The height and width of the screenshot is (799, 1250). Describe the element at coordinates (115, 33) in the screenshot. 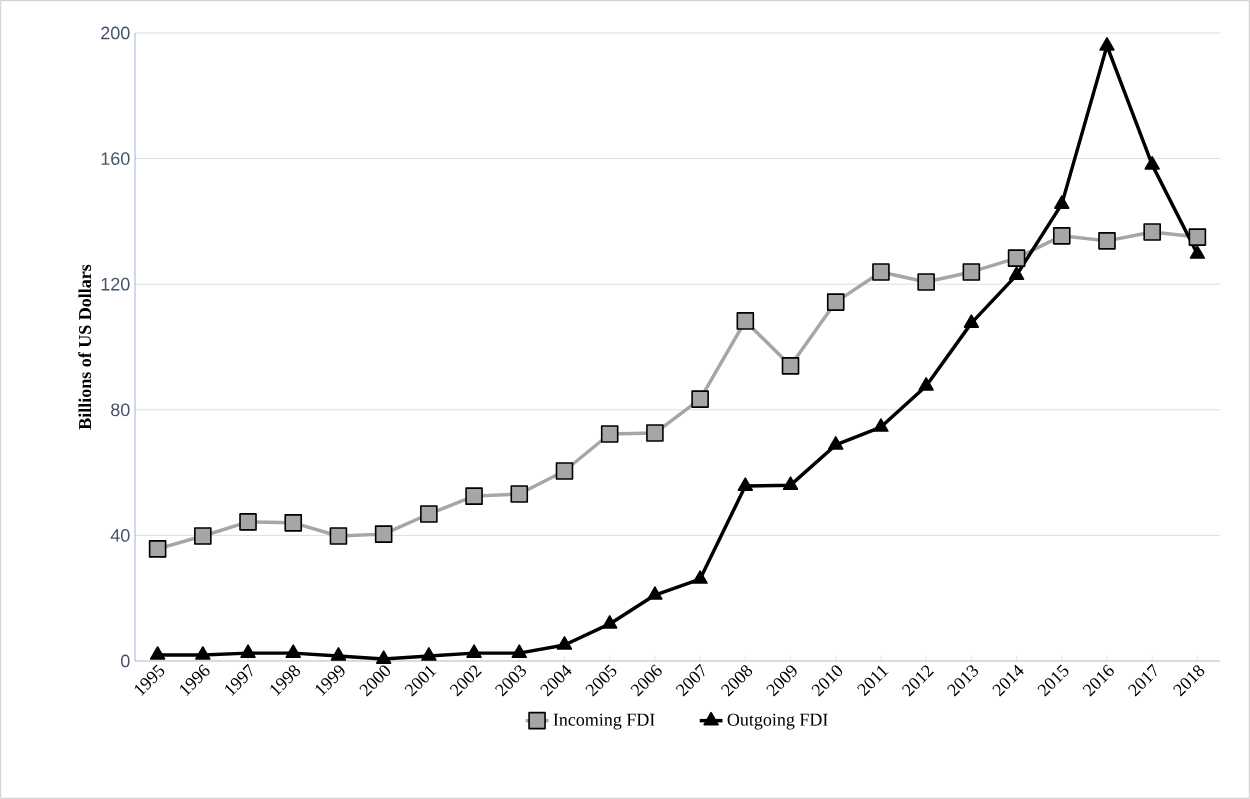

I see `y-tick-label: 200` at that location.